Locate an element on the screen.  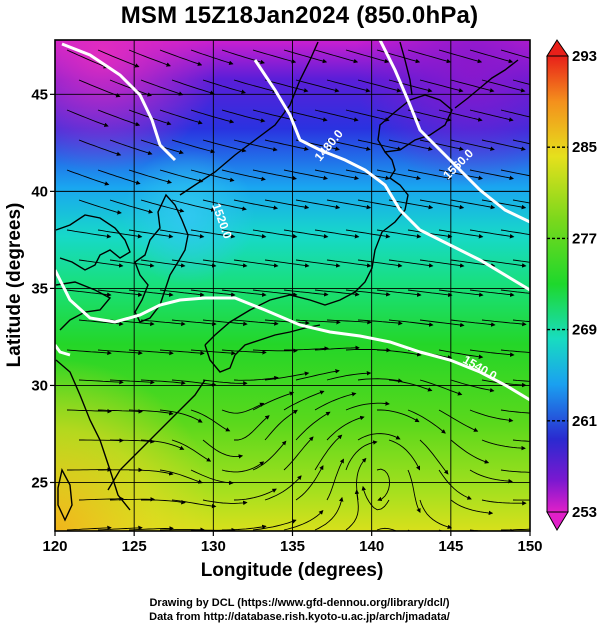
x-tick-label: 135 is located at coordinates (292, 546).